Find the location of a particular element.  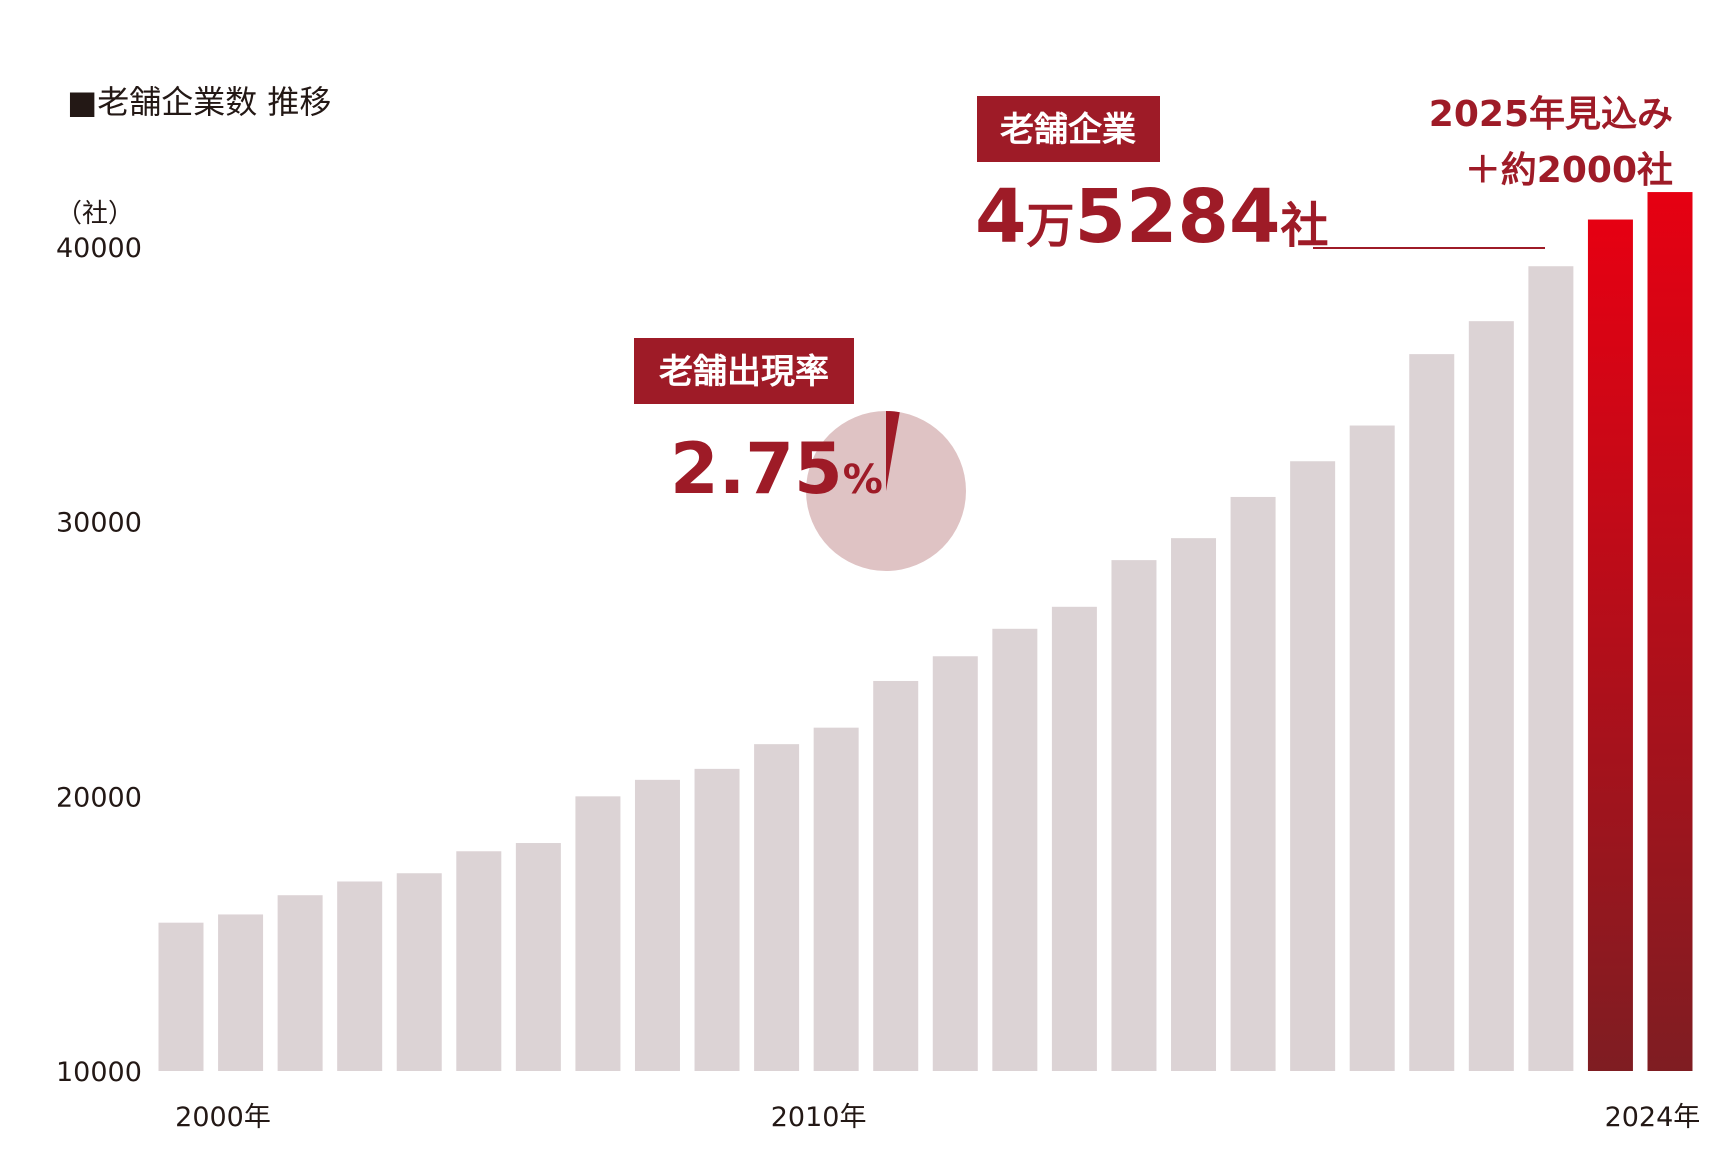

company-annotation: 老舗企業 4万5284社 is located at coordinates (1260, 178).